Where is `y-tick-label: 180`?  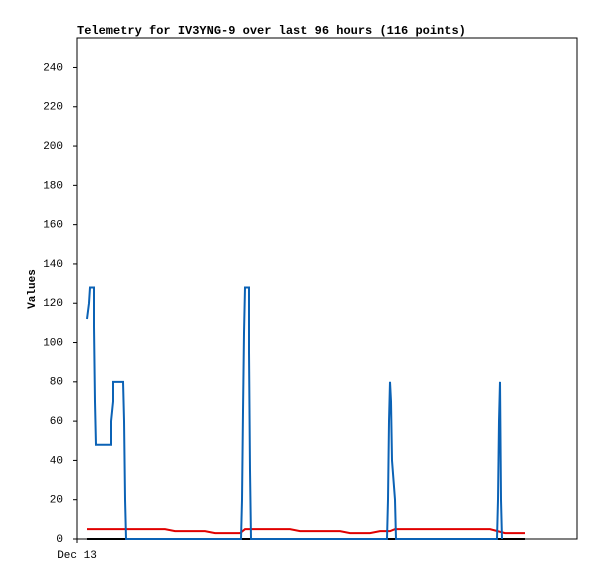 y-tick-label: 180 is located at coordinates (53, 186).